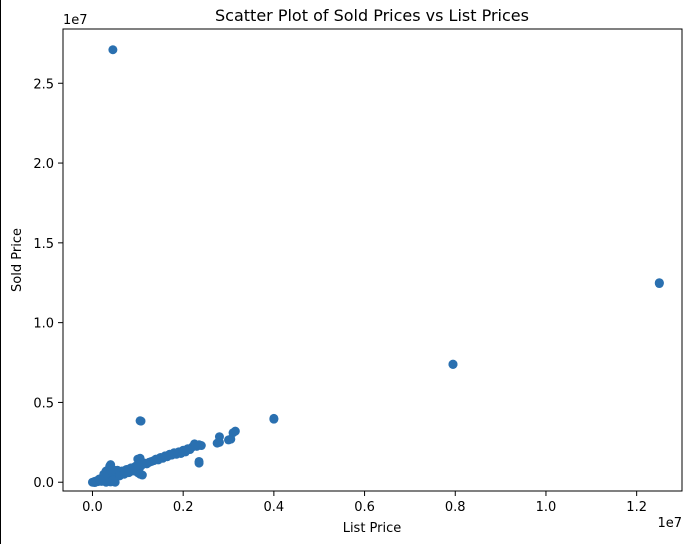  Describe the element at coordinates (0, 272) in the screenshot. I see `left-border` at that location.